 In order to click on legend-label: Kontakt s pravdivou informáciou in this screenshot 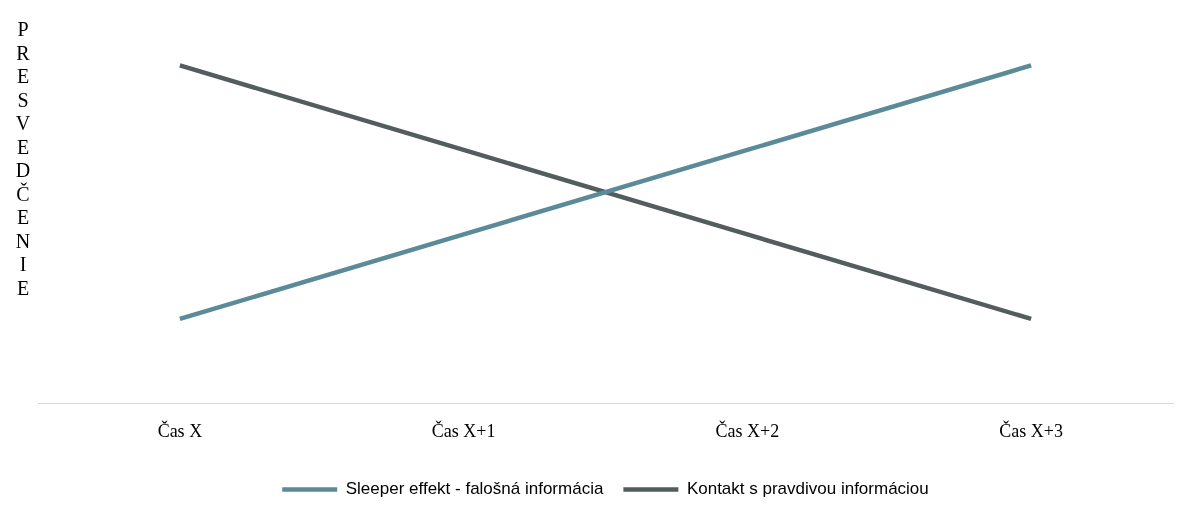, I will do `click(807, 489)`.